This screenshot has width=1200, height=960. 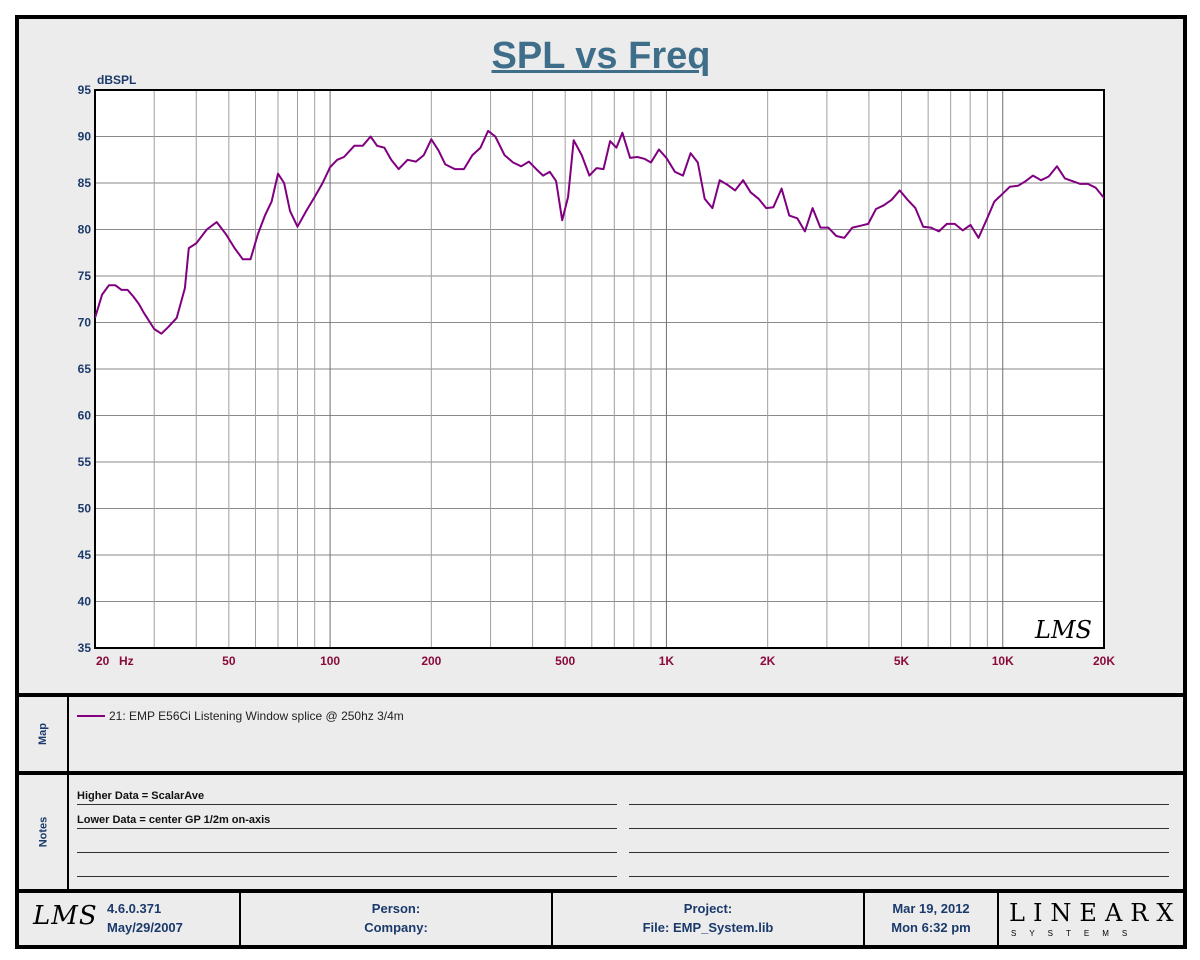 I want to click on y-tick-label: 65, so click(x=85, y=369).